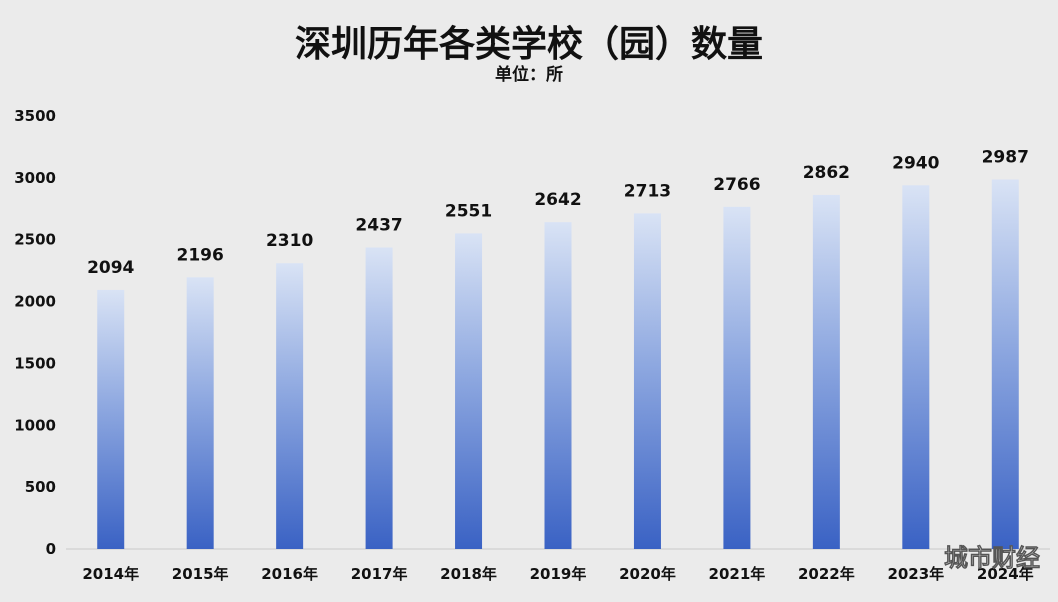  I want to click on data-label: 2551, so click(468, 211).